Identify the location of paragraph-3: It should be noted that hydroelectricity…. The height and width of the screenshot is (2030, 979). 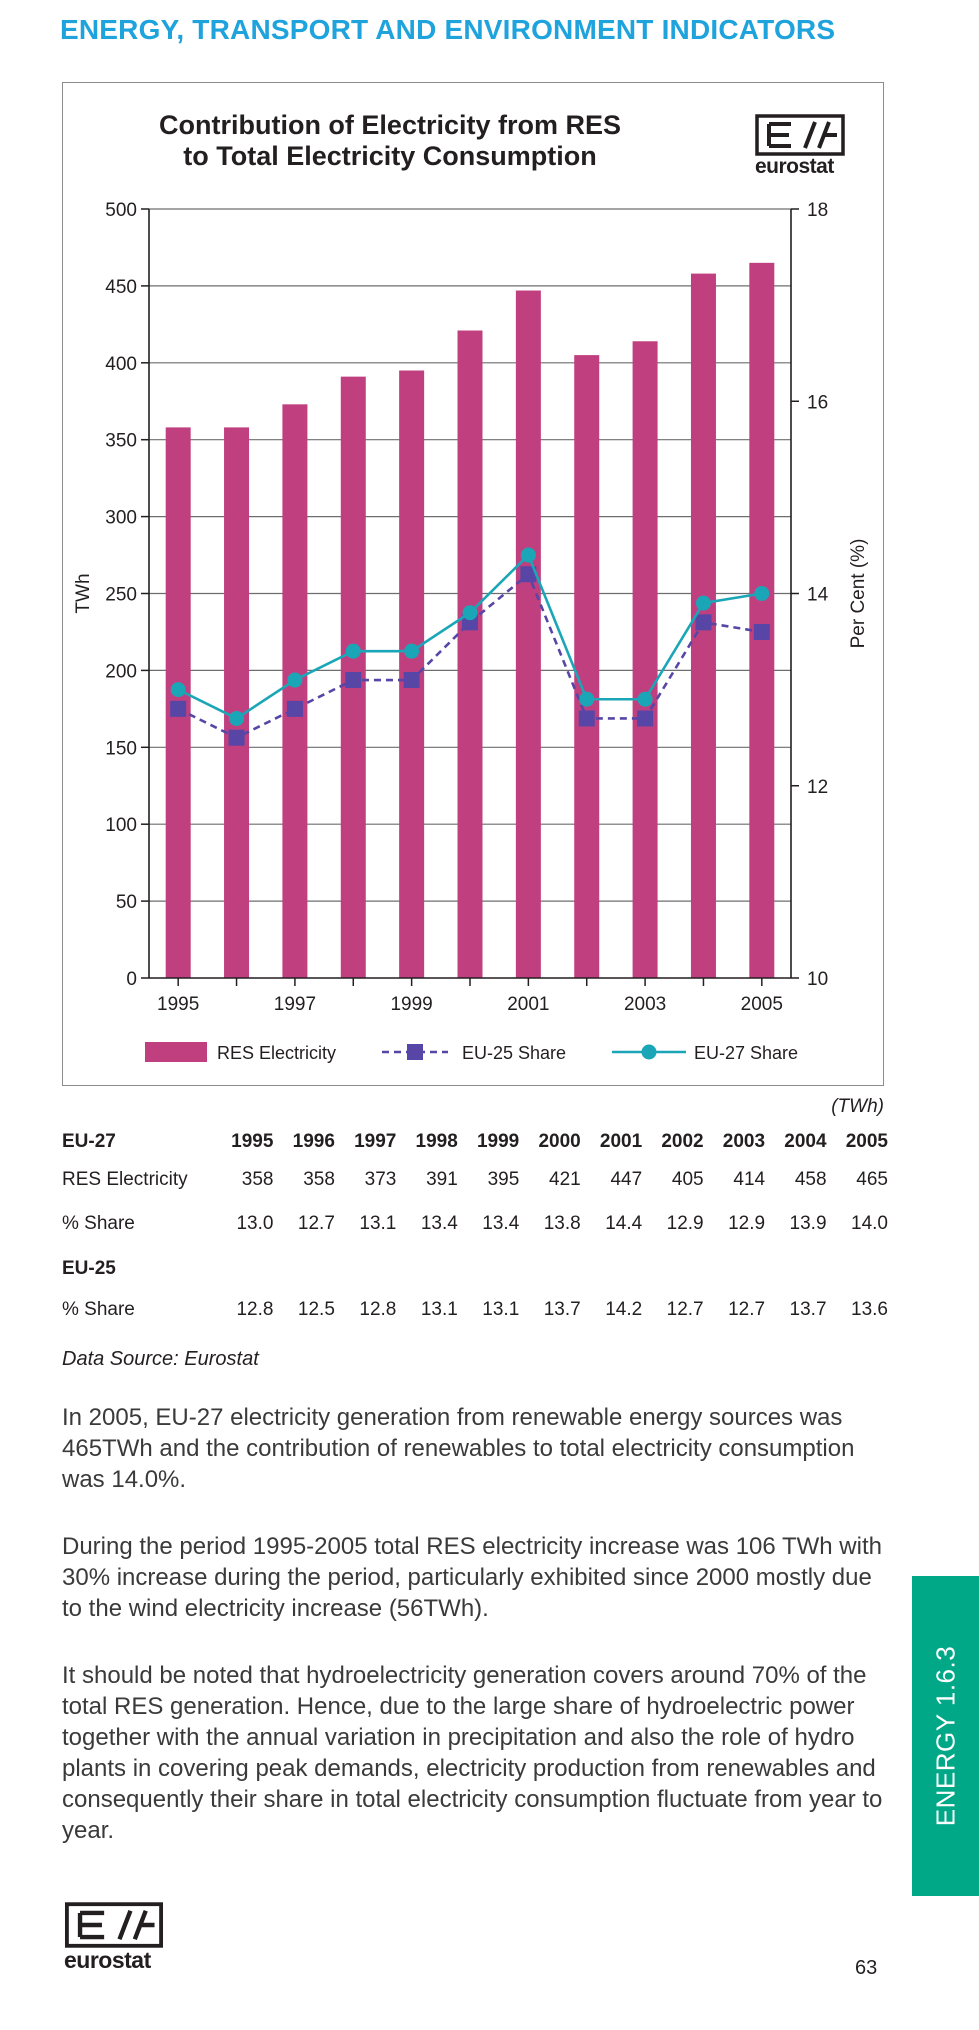
(472, 1753).